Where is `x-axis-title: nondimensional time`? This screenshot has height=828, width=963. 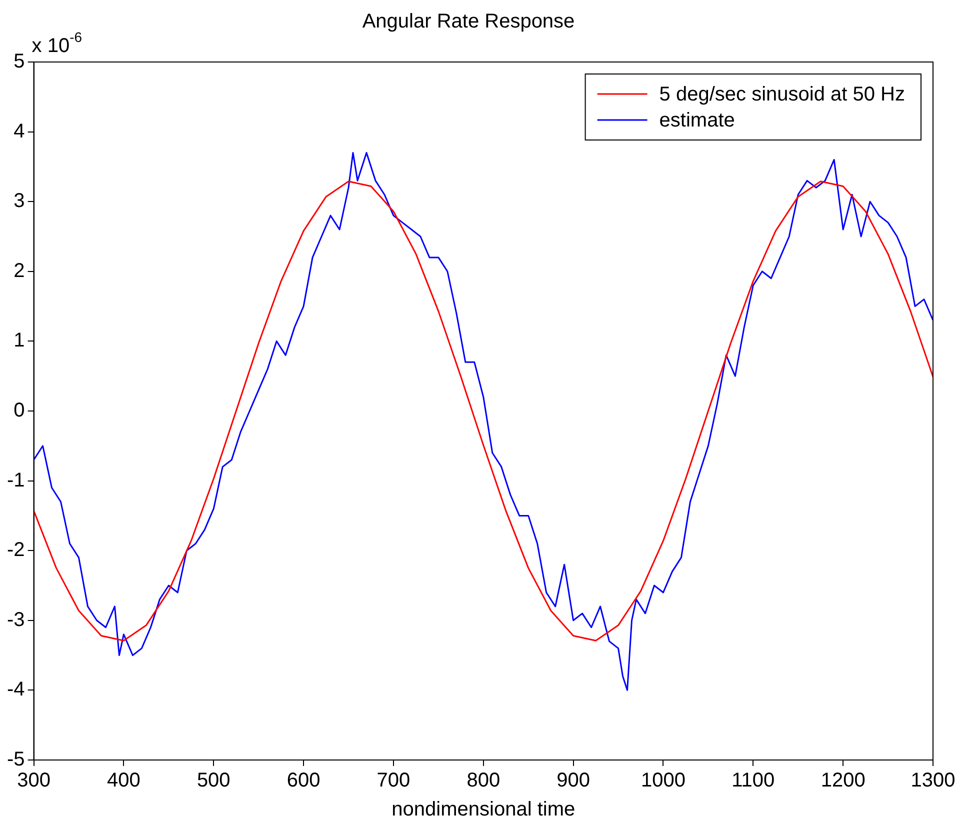
x-axis-title: nondimensional time is located at coordinates (484, 809).